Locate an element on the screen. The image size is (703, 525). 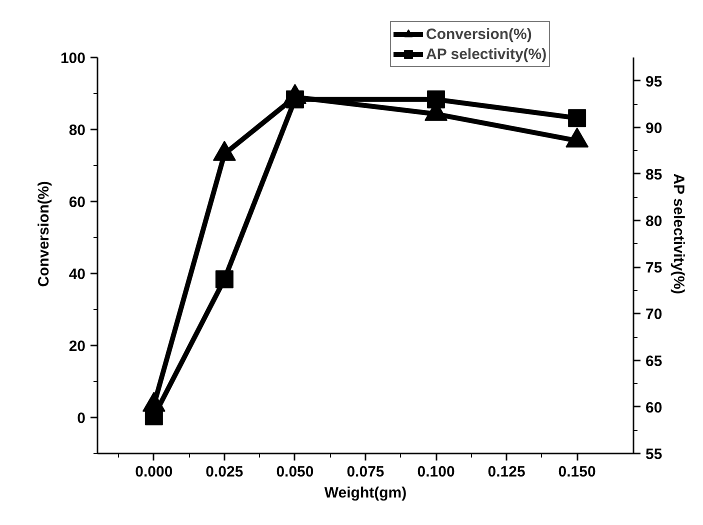
y-tick-label: 0 is located at coordinates (81, 418).